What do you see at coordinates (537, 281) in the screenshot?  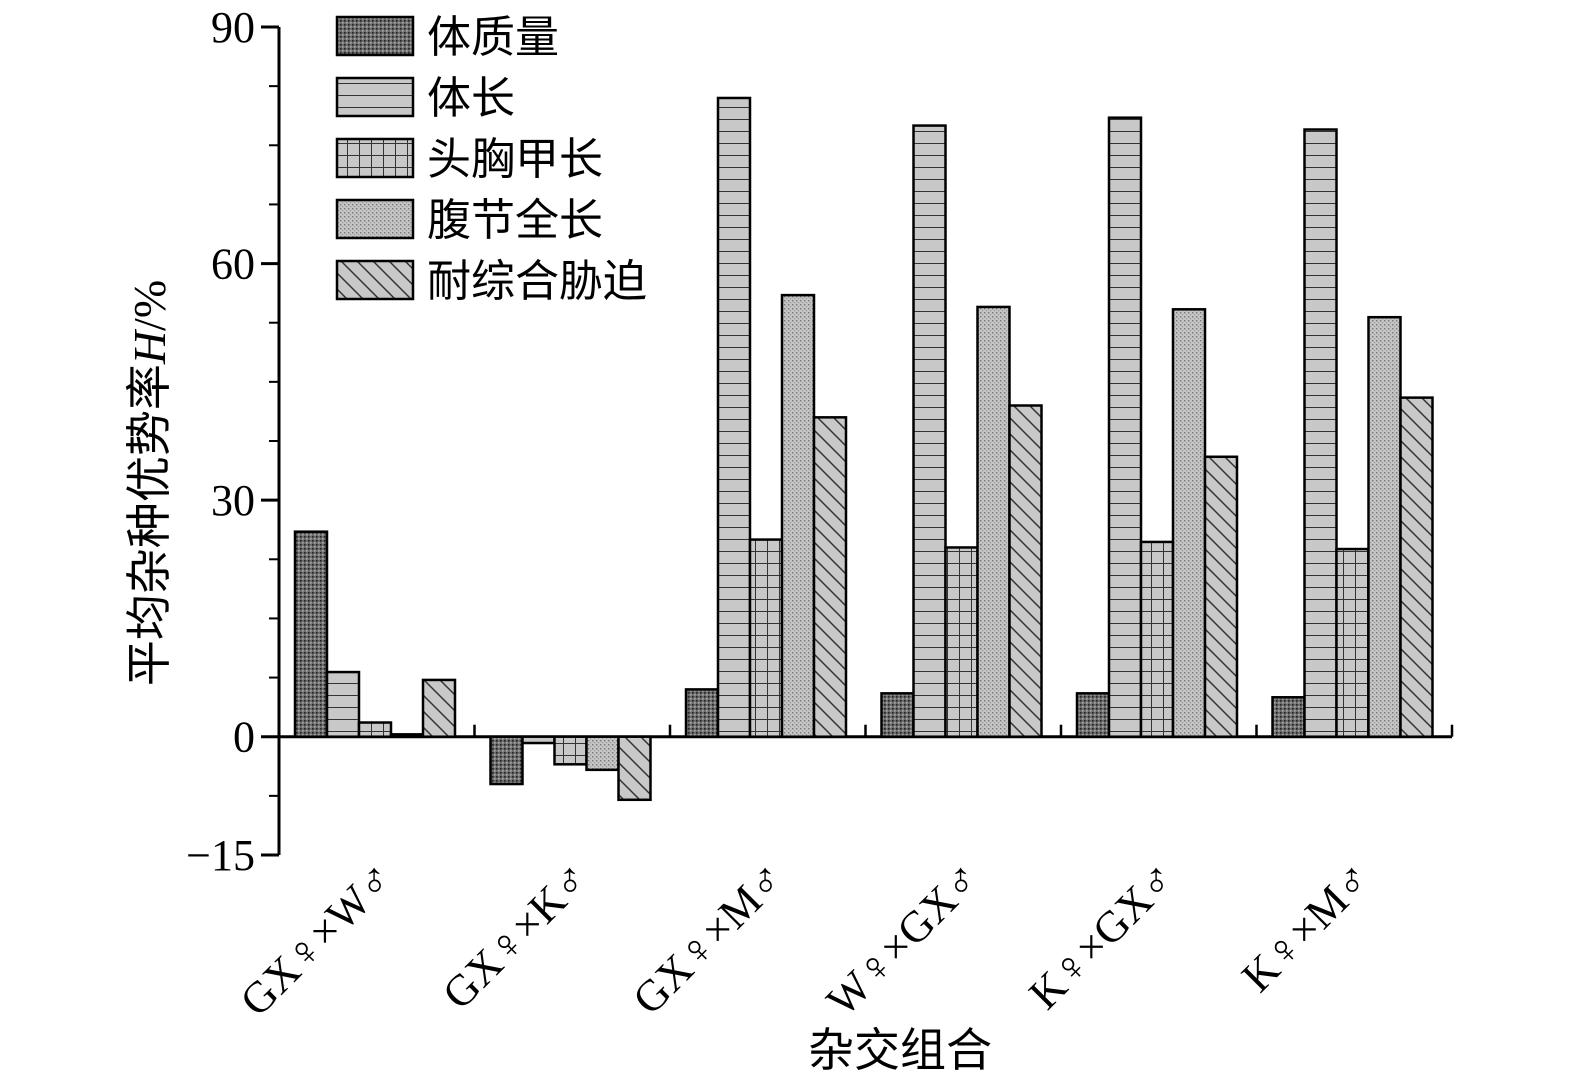 I see `legend-label-5: 耐综合胁迫` at bounding box center [537, 281].